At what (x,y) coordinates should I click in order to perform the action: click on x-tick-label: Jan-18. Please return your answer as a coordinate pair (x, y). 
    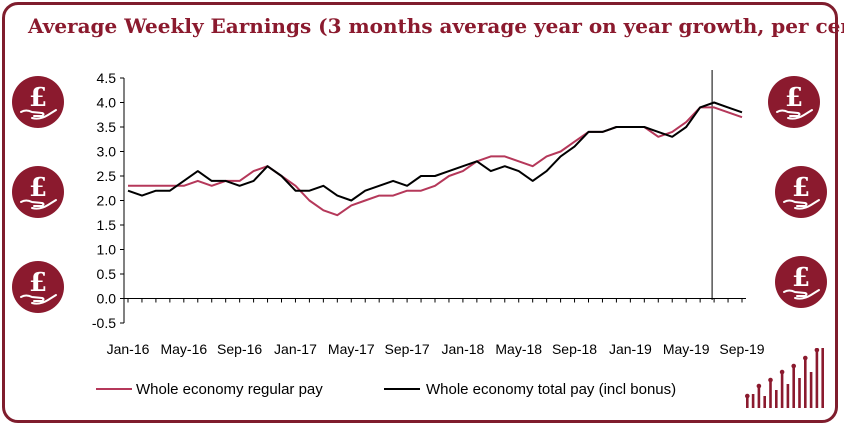
    Looking at the image, I should click on (463, 349).